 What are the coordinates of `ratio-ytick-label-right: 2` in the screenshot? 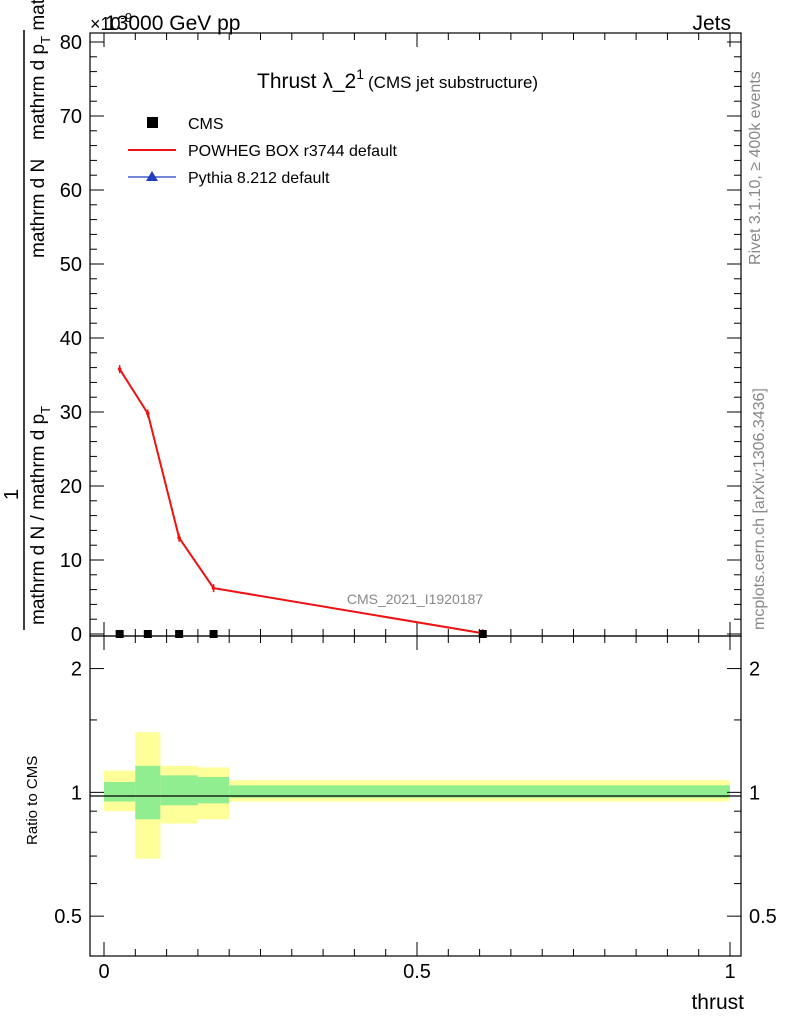 It's located at (754, 670).